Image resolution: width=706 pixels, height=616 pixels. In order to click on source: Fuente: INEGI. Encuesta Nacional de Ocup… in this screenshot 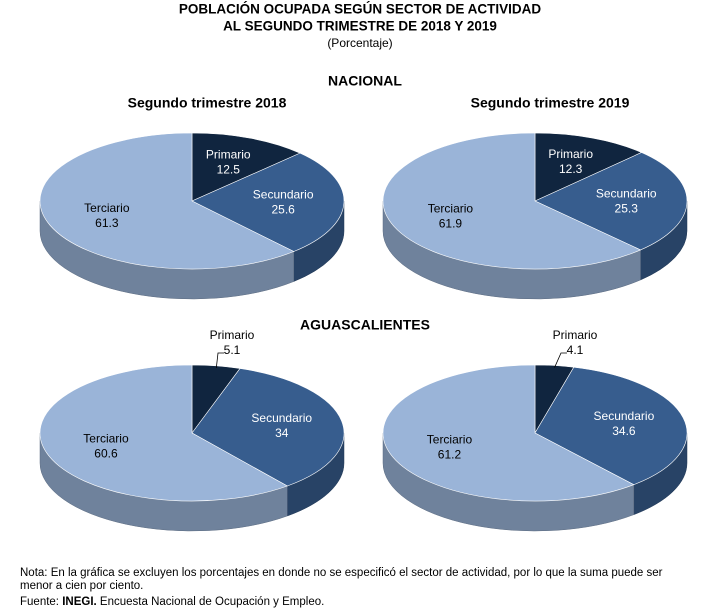, I will do `click(358, 602)`.